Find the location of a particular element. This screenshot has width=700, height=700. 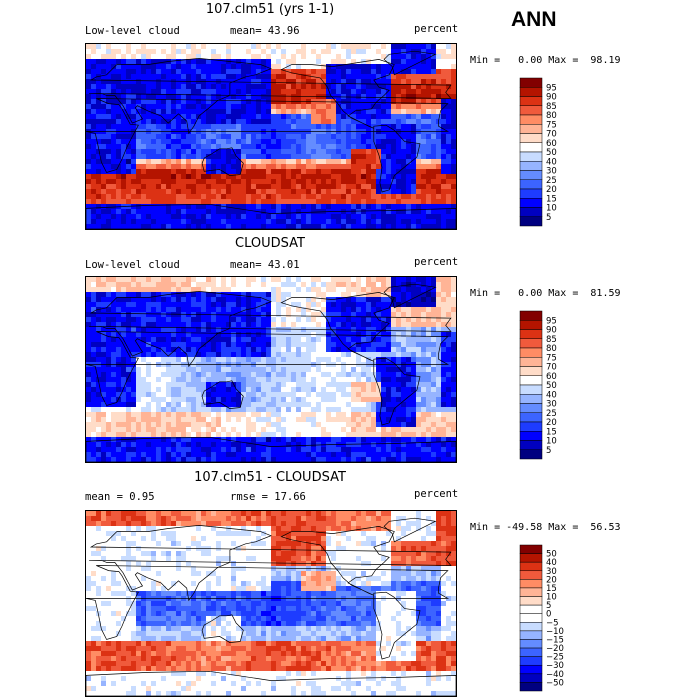

panel-2-map is located at coordinates (271, 369).